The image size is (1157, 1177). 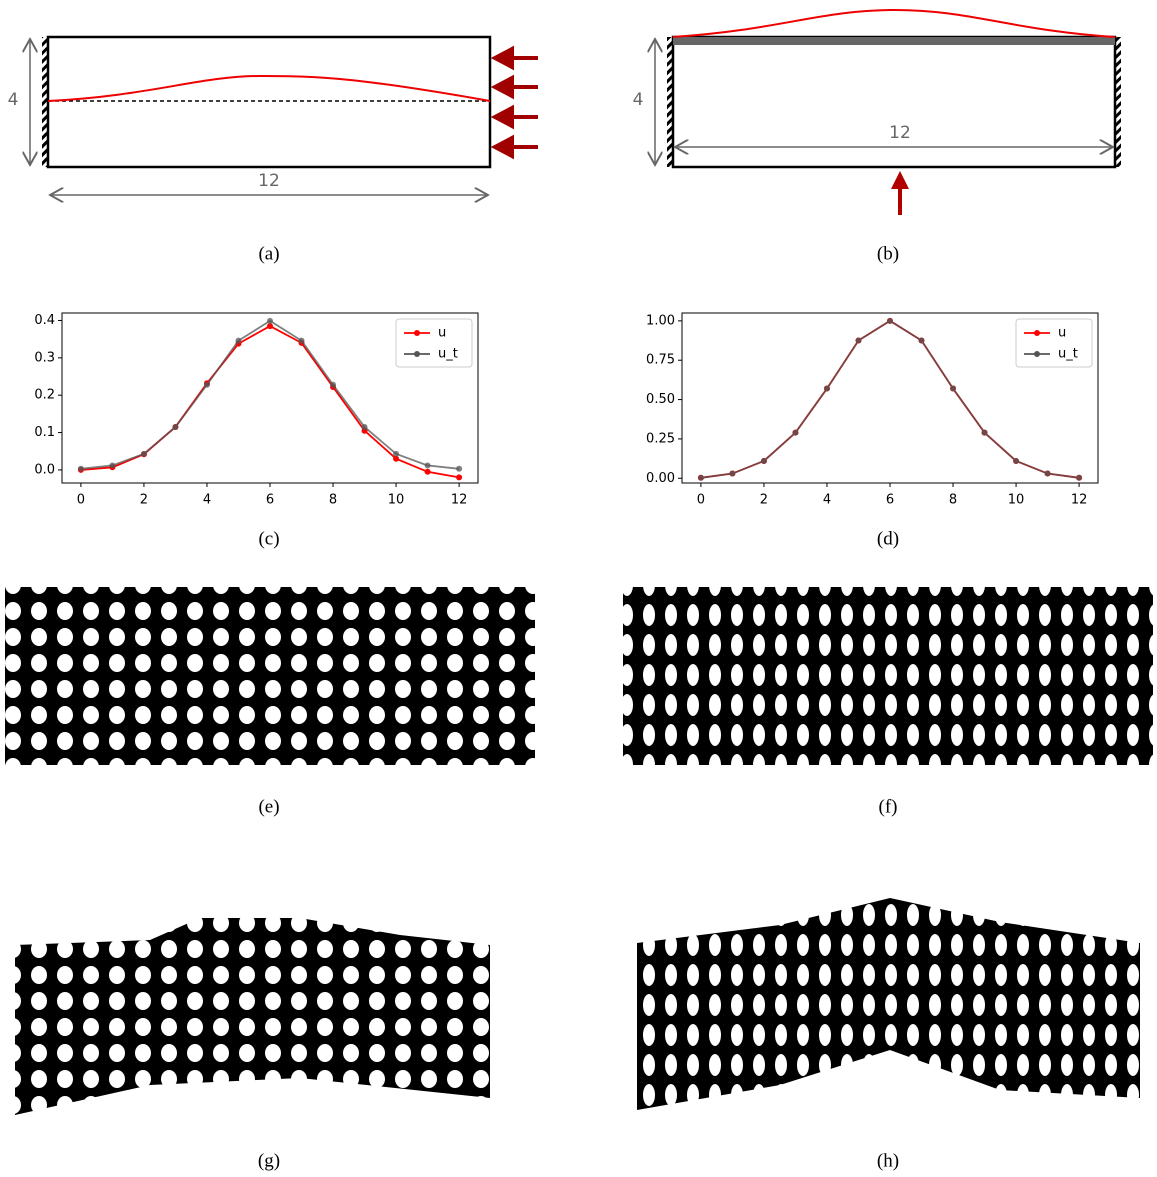 What do you see at coordinates (660, 360) in the screenshot?
I see `y-tick-label: 0.75` at bounding box center [660, 360].